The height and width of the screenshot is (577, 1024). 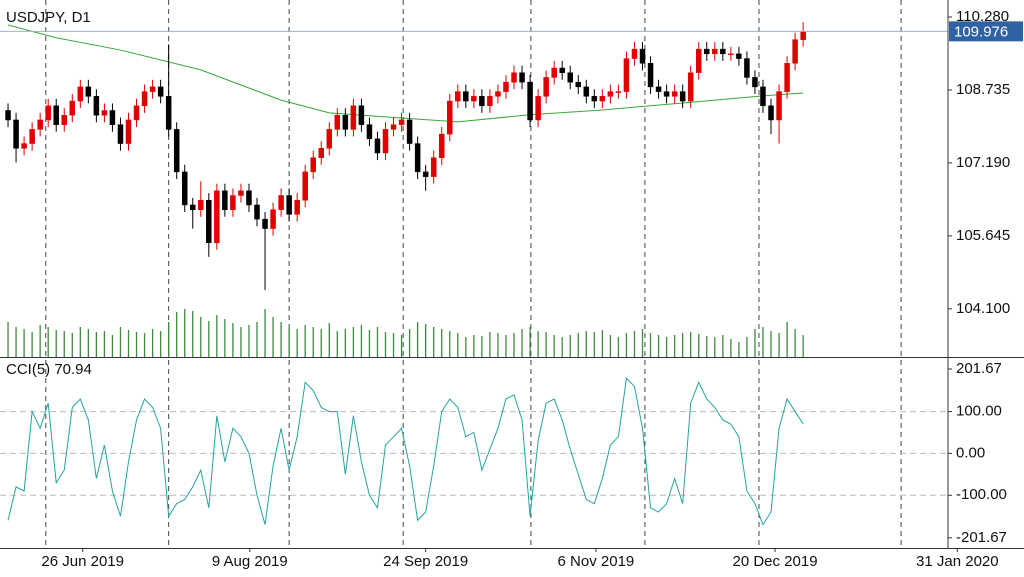 What do you see at coordinates (983, 89) in the screenshot?
I see `y-tick-label: 108.735` at bounding box center [983, 89].